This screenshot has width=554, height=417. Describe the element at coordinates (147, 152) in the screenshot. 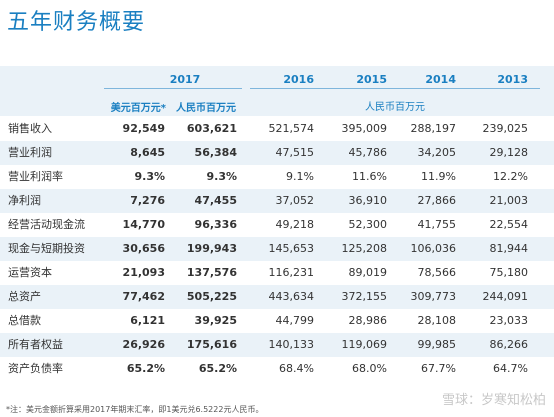

I see `cell-usd: 8,645` at that location.